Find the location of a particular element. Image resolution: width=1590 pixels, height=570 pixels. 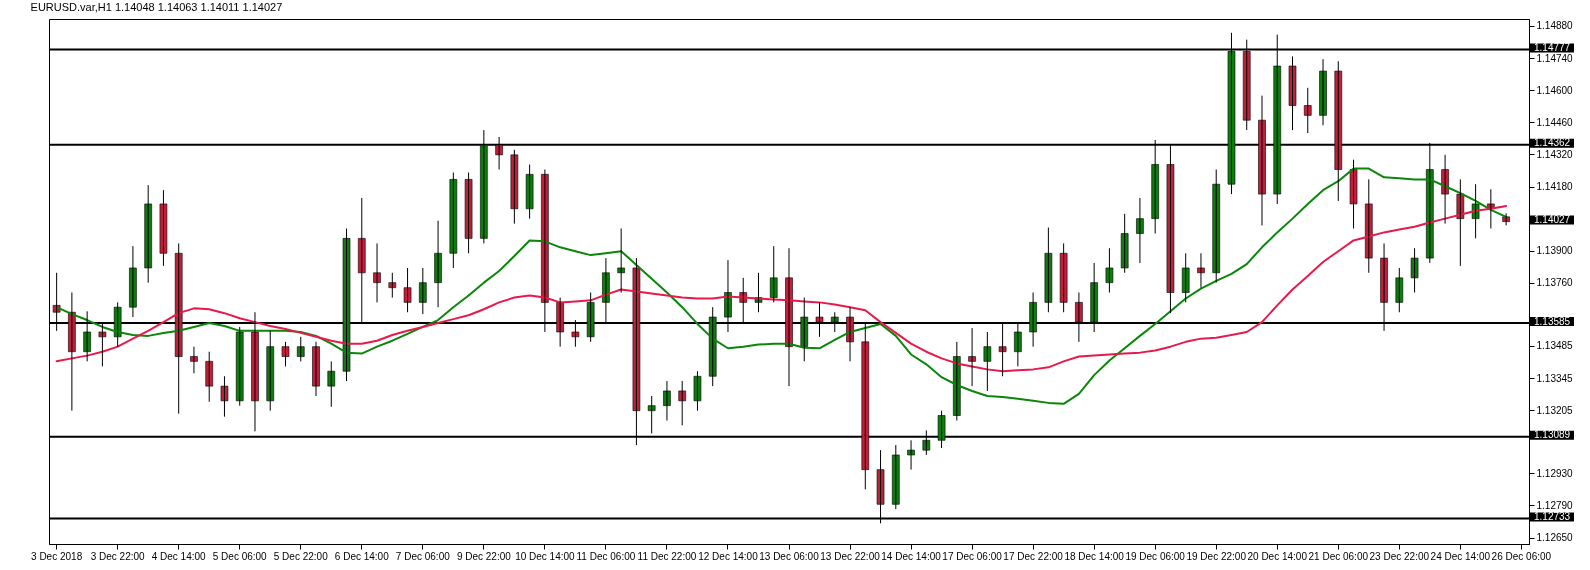

ref-line-label: 1.14362 is located at coordinates (1552, 143).